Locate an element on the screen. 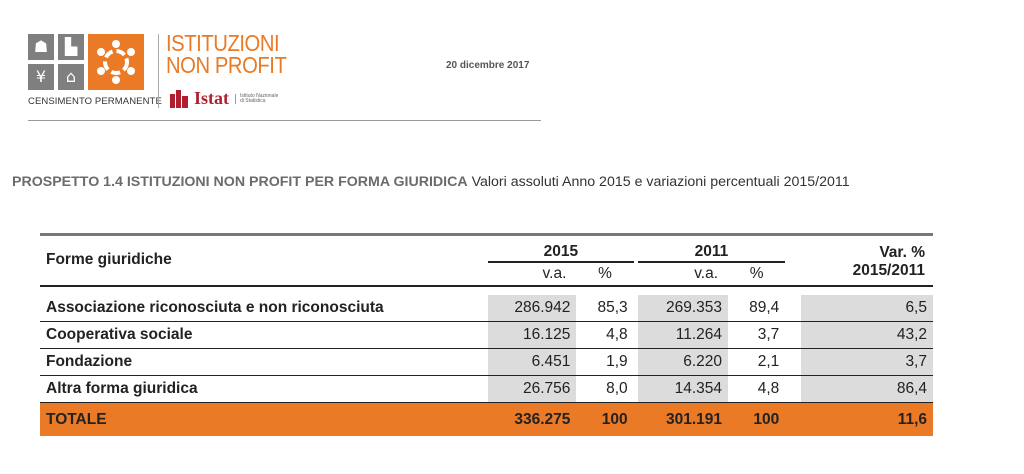 The image size is (1024, 474). cell-pct-2011: 2,1 is located at coordinates (757, 362).